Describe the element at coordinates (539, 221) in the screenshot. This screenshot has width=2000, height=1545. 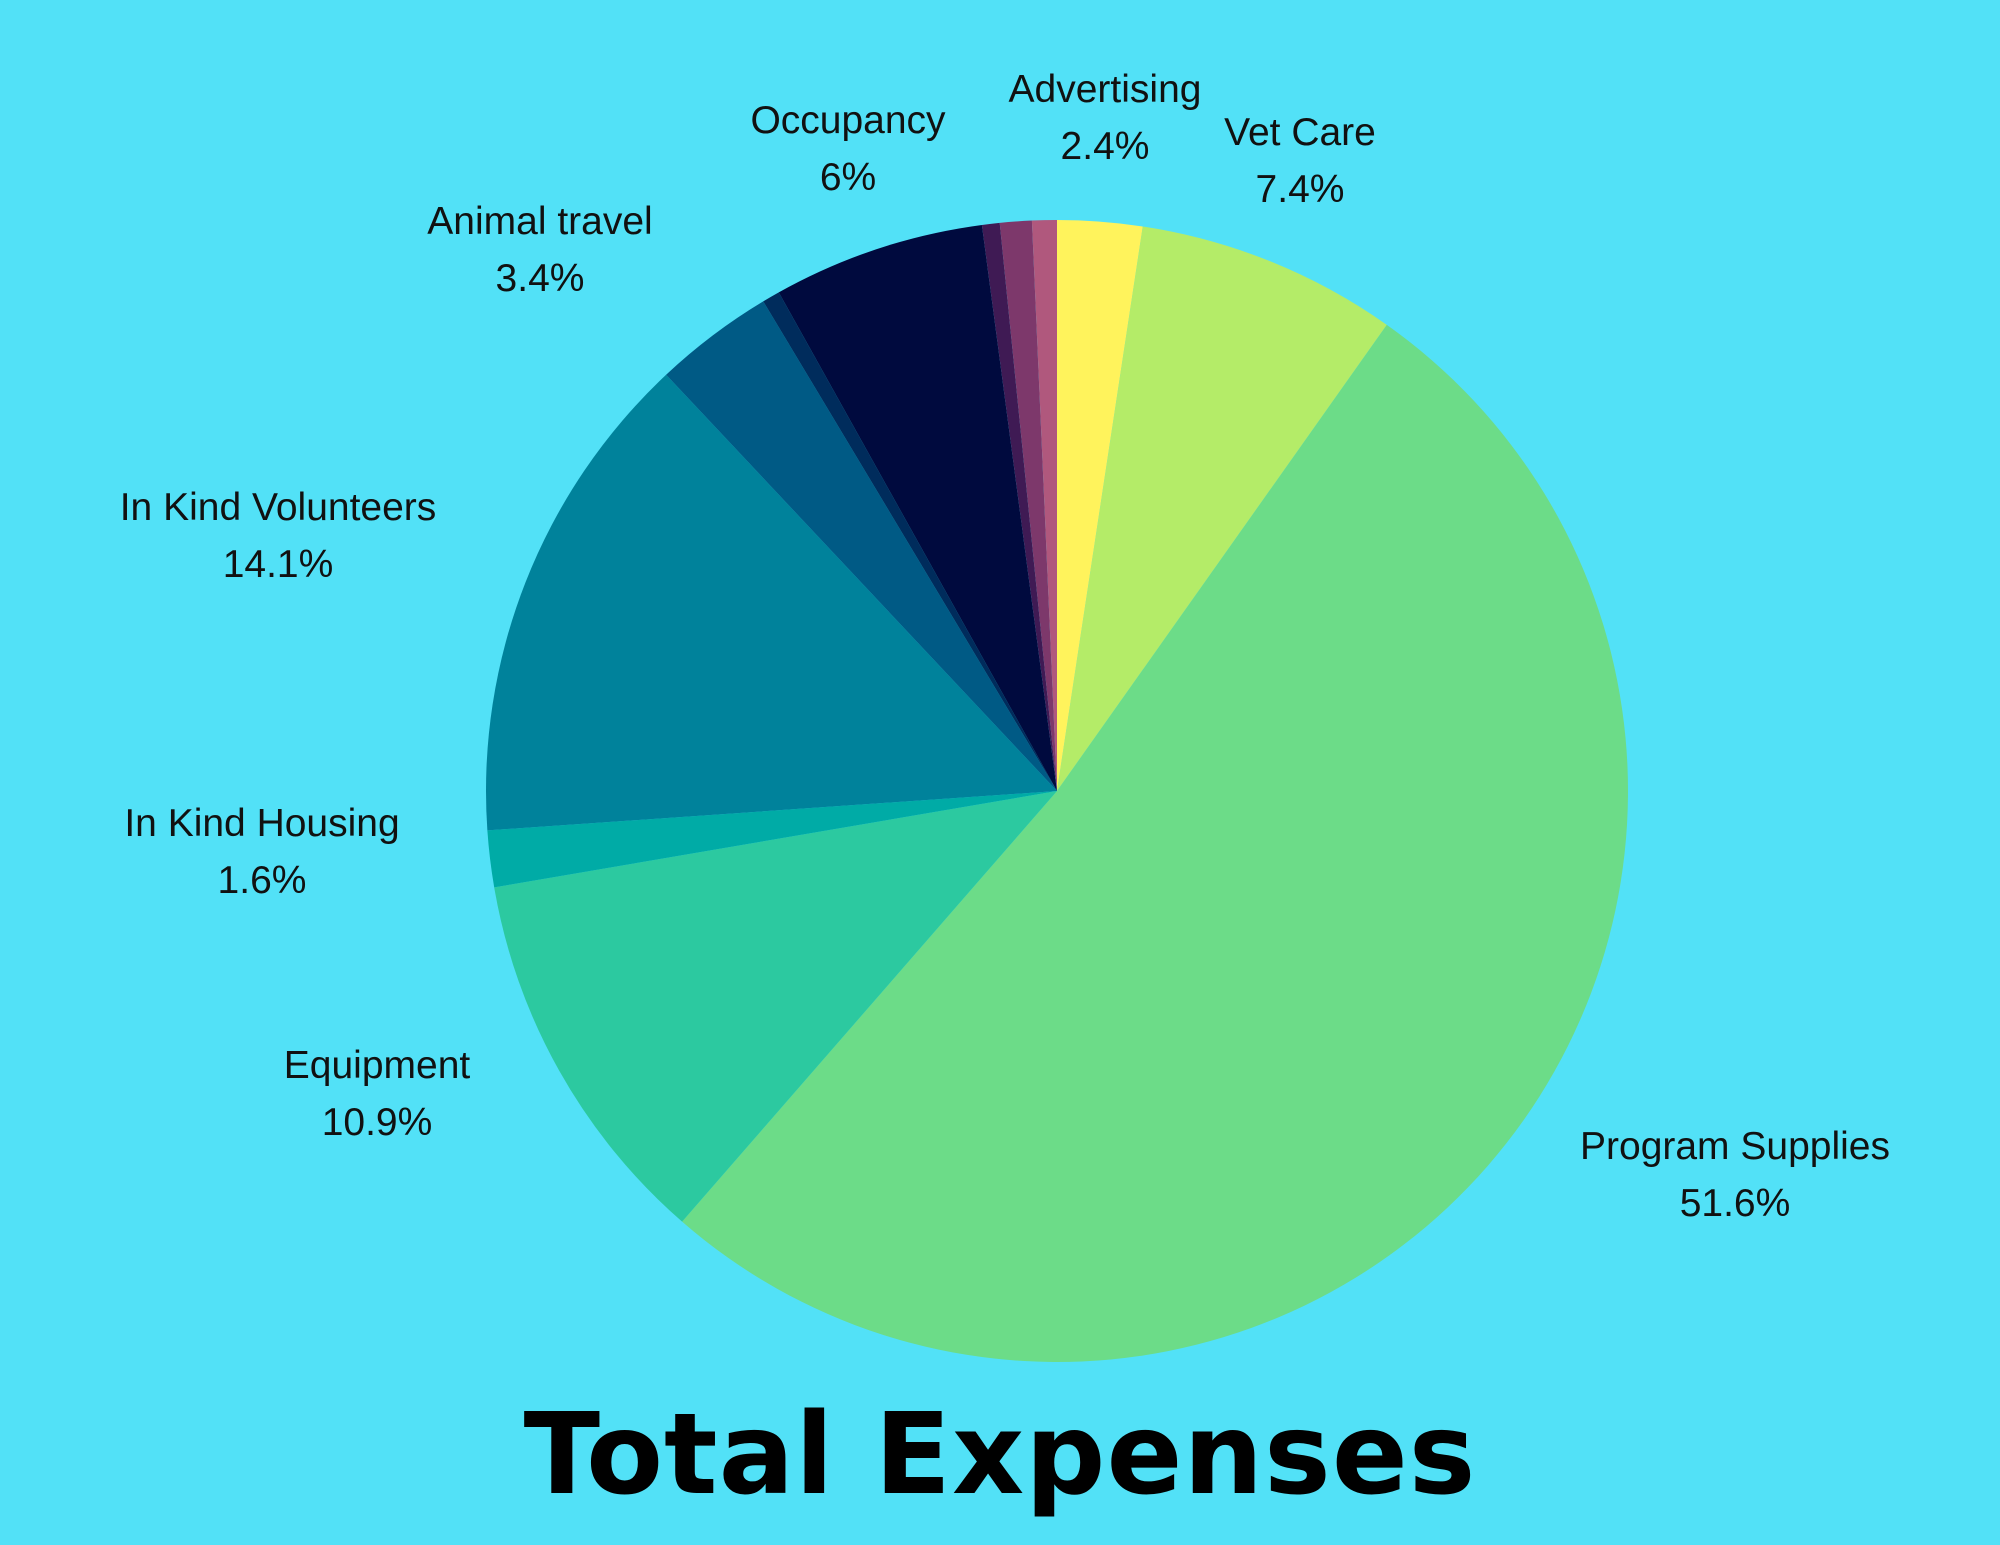
I see `slice-label-name: Animal travel` at that location.